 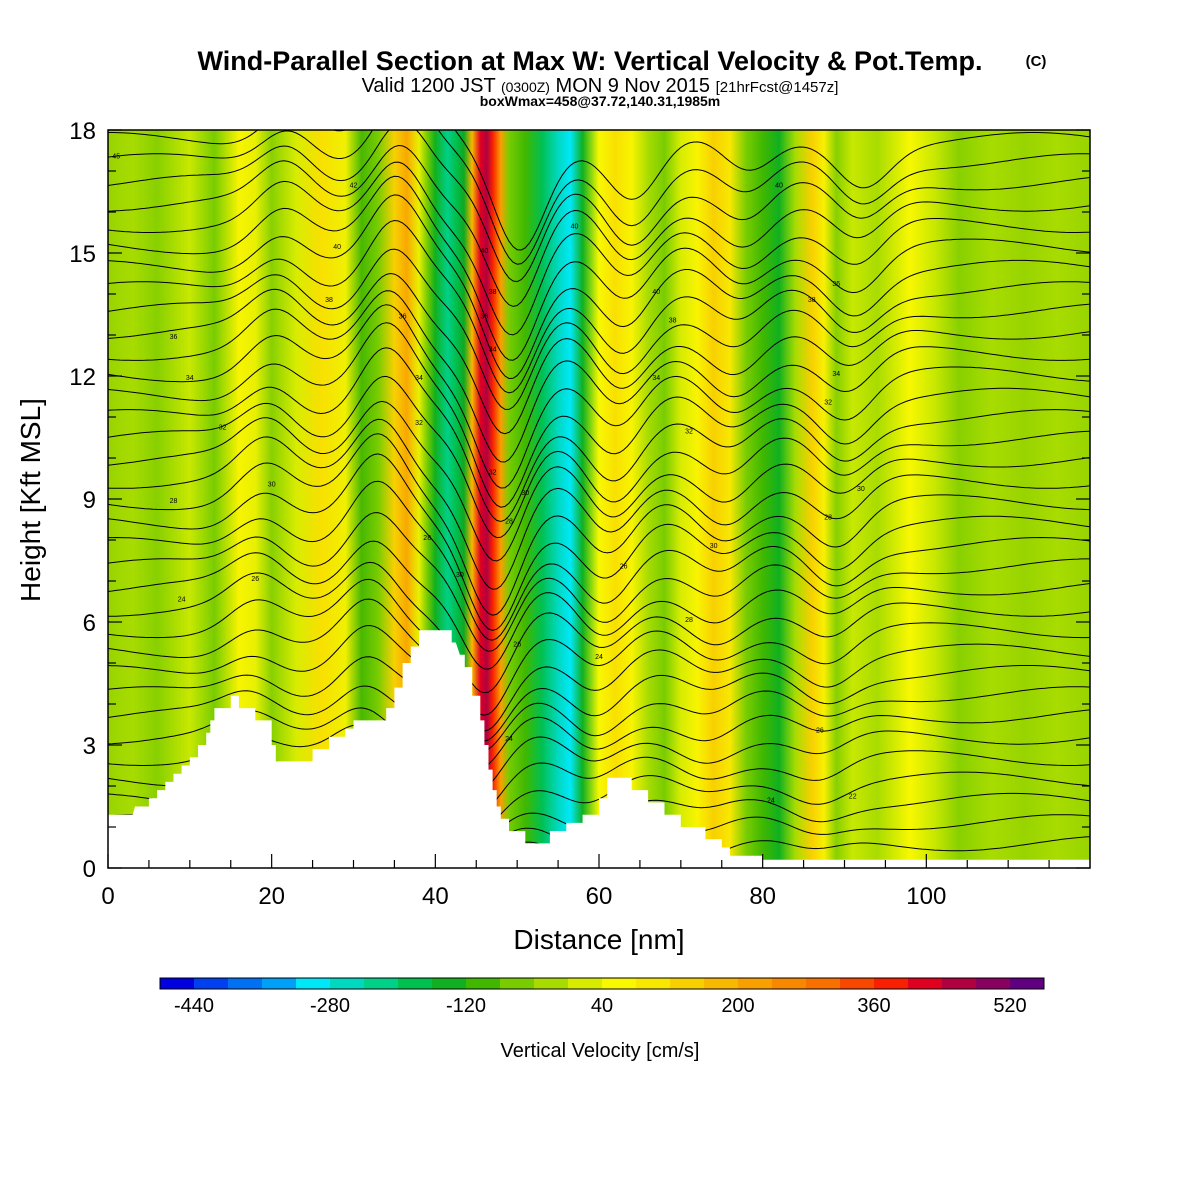 What do you see at coordinates (466, 1006) in the screenshot?
I see `colorbar-tick-label: -120` at bounding box center [466, 1006].